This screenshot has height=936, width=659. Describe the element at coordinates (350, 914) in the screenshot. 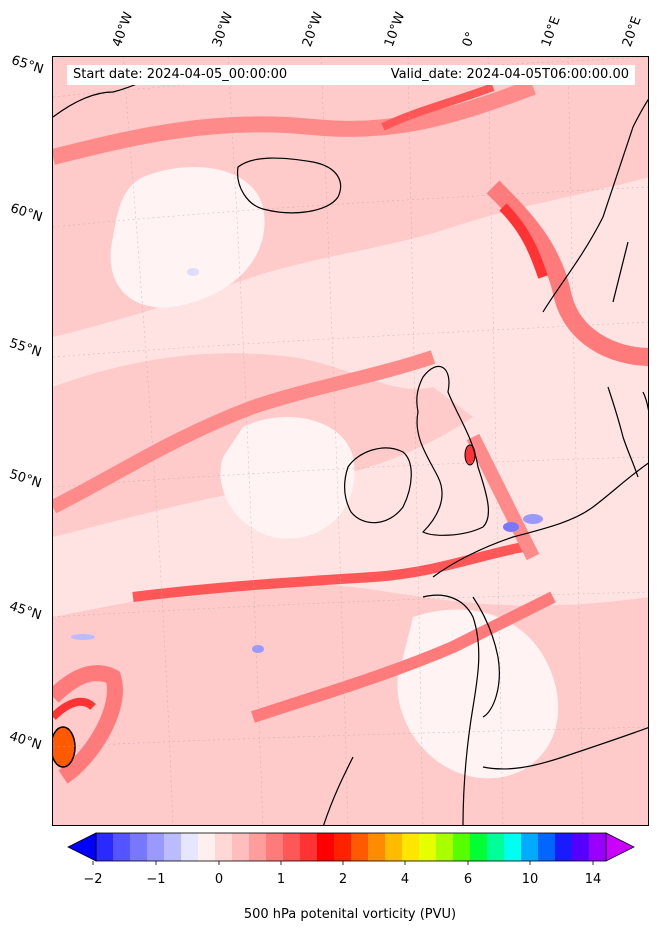

I see `colorbar-label: 500 hPa potenital vorticity (PVU)` at that location.